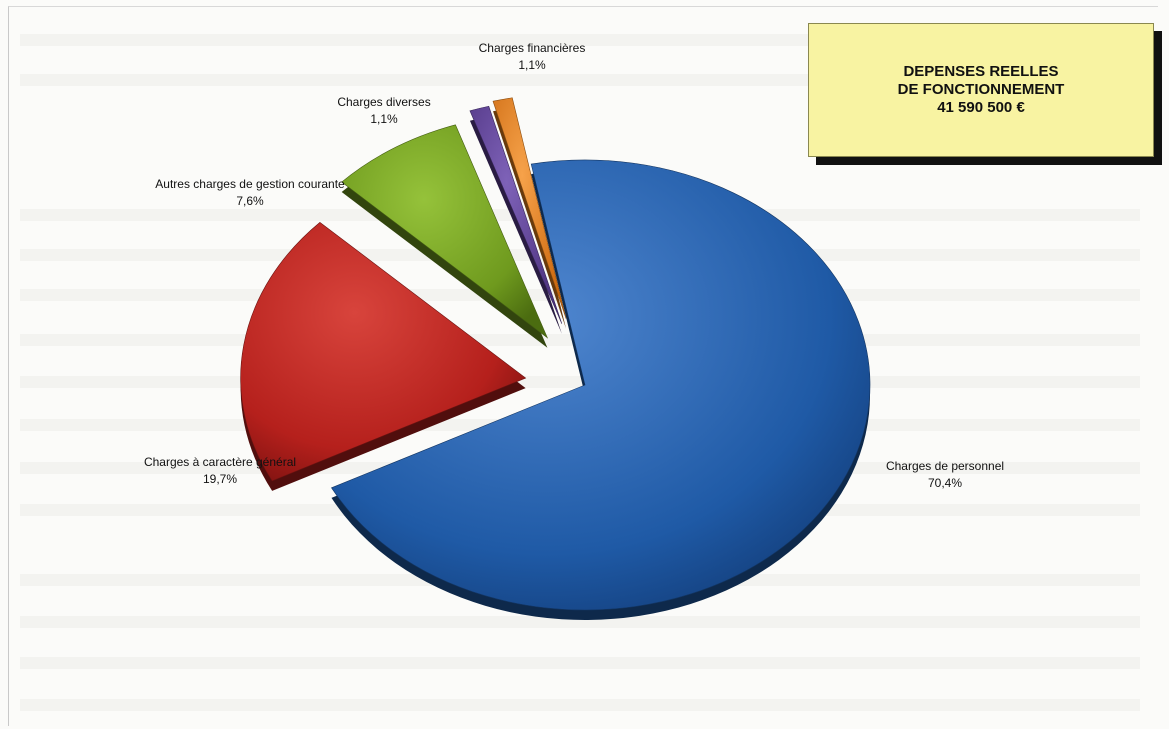 The height and width of the screenshot is (729, 1169). What do you see at coordinates (945, 483) in the screenshot?
I see `slice-value-label: 70,4%` at bounding box center [945, 483].